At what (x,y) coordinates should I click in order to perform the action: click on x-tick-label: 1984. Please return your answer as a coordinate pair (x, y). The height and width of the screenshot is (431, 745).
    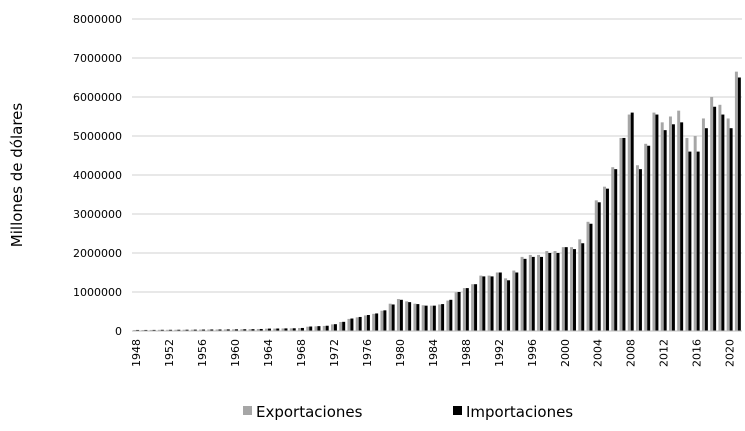
    Looking at the image, I should click on (433, 353).